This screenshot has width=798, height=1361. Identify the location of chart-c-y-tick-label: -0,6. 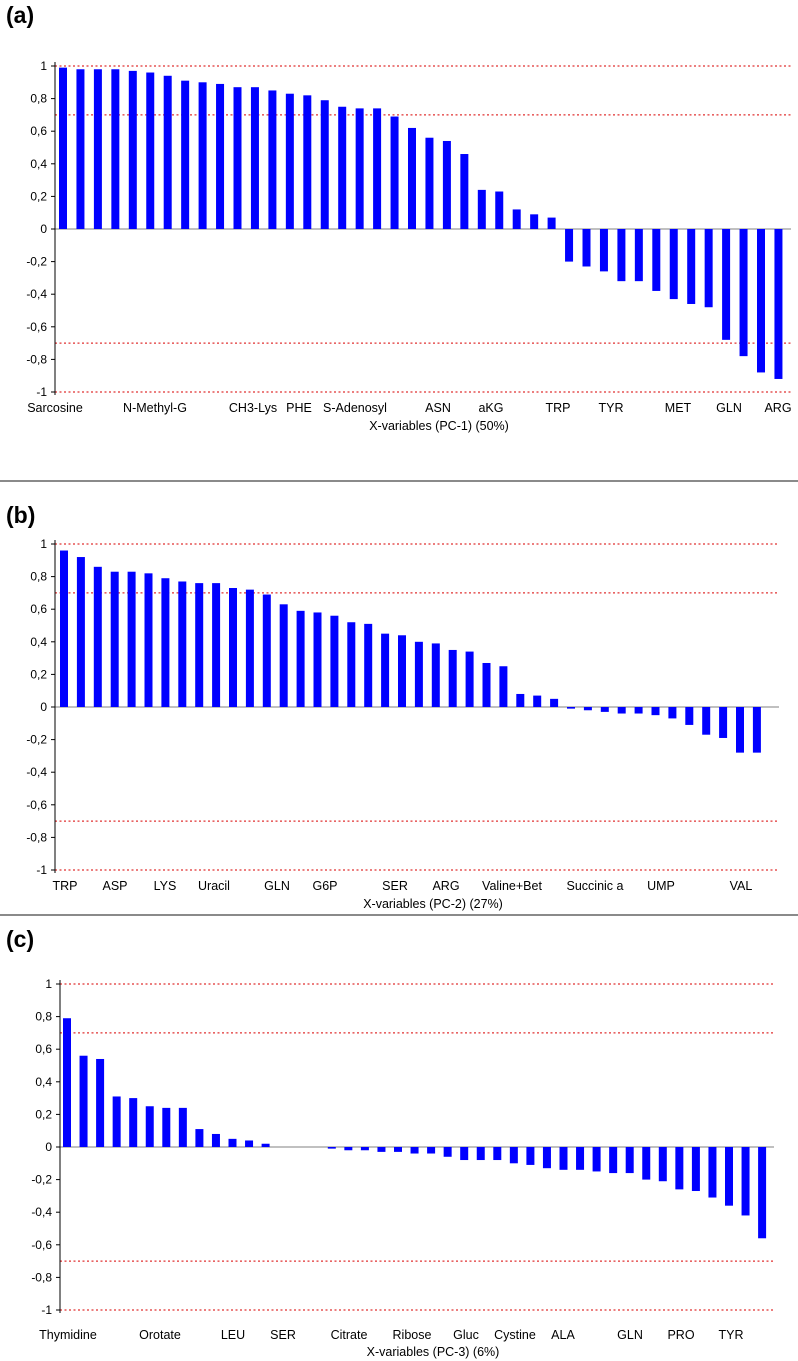
(41, 1245).